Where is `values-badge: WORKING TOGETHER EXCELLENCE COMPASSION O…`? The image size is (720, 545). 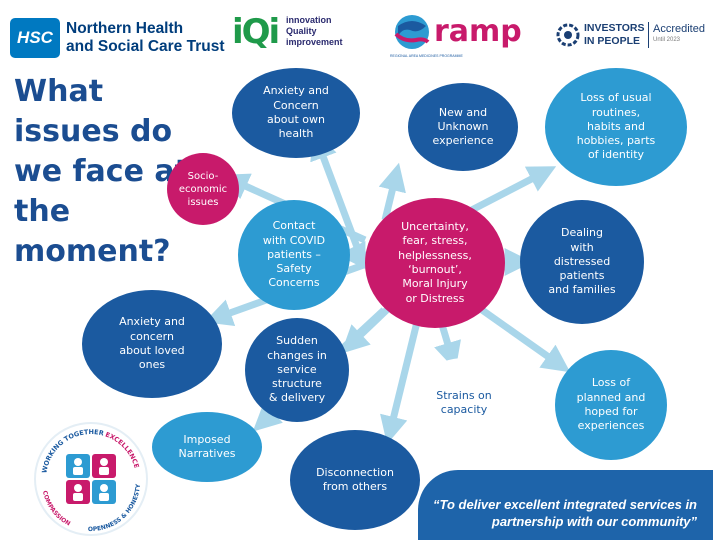 values-badge: WORKING TOGETHER EXCELLENCE COMPASSION O… is located at coordinates (91, 479).